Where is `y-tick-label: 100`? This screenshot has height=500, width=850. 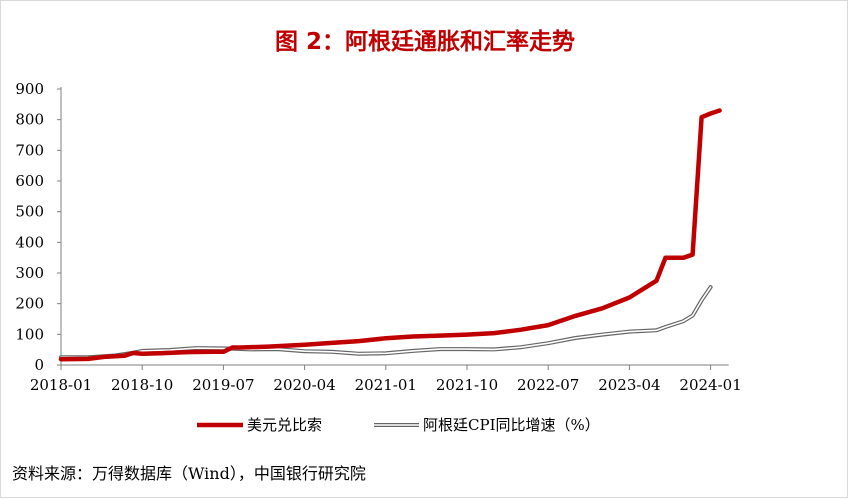 y-tick-label: 100 is located at coordinates (29, 334).